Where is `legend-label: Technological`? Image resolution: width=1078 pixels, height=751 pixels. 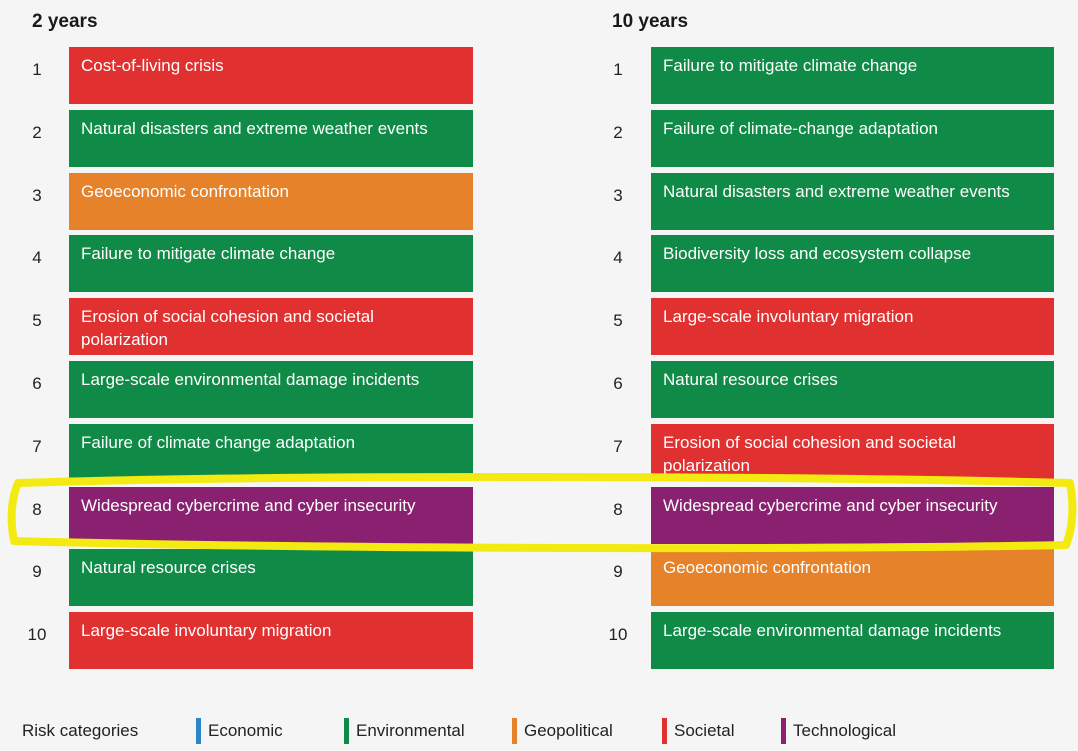 legend-label: Technological is located at coordinates (845, 730).